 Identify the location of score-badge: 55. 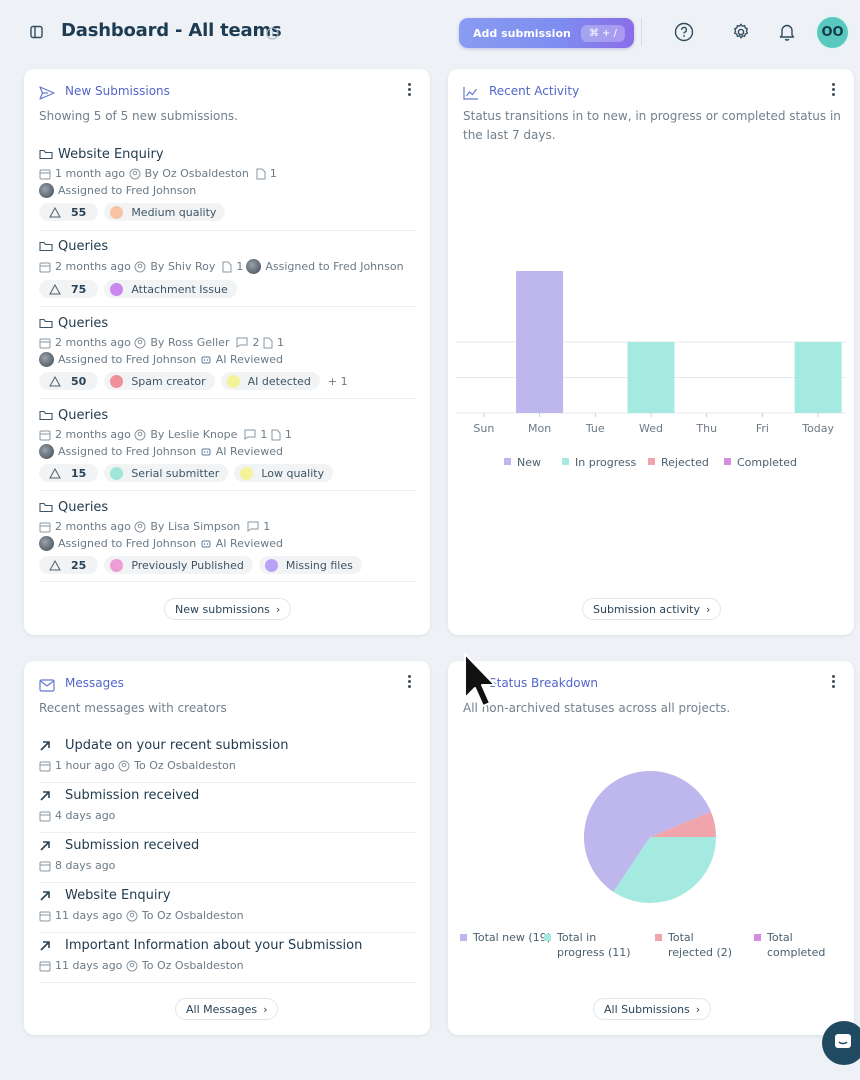
(69, 212).